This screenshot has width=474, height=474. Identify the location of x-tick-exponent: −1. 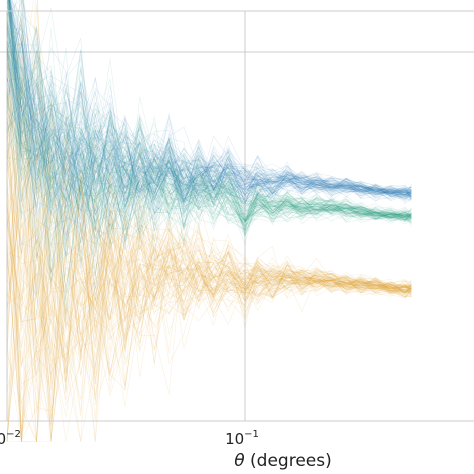
(251, 434).